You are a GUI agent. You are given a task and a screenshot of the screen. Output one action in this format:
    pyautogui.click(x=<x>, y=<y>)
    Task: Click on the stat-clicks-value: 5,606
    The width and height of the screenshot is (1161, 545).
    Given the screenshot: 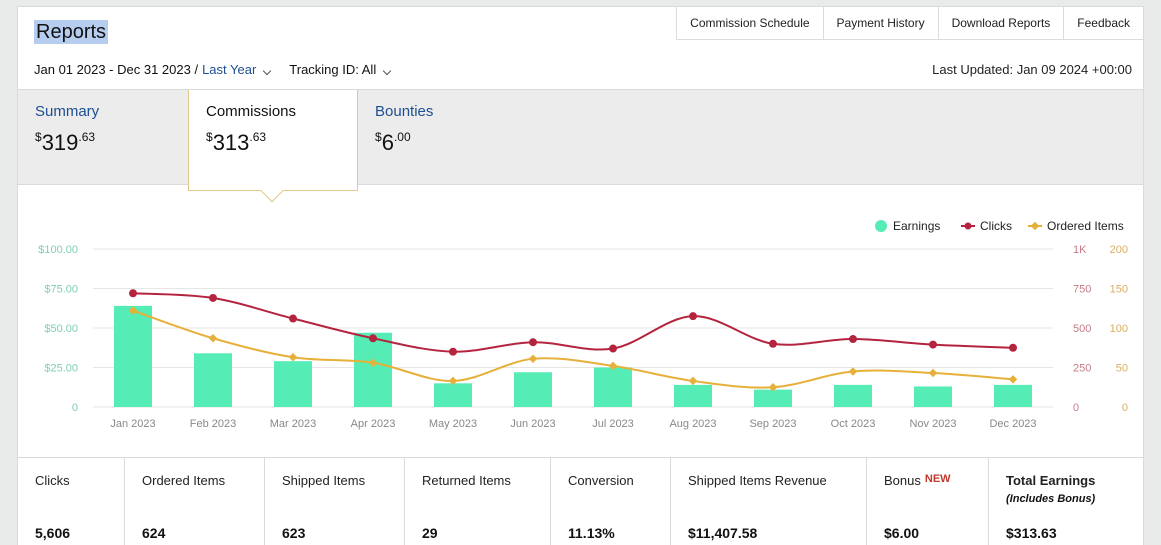 What is the action you would take?
    pyautogui.click(x=53, y=533)
    